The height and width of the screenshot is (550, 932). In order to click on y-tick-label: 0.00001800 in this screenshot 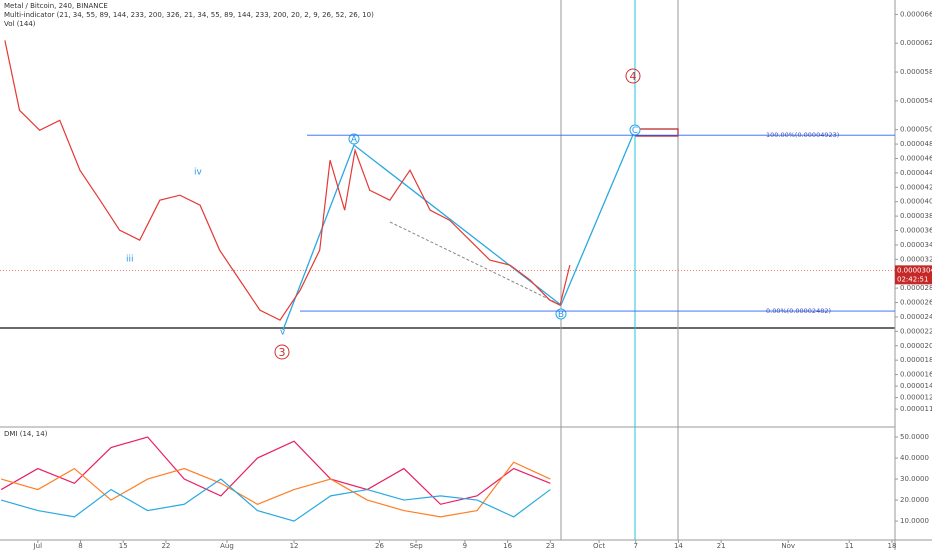, I will do `click(916, 360)`.